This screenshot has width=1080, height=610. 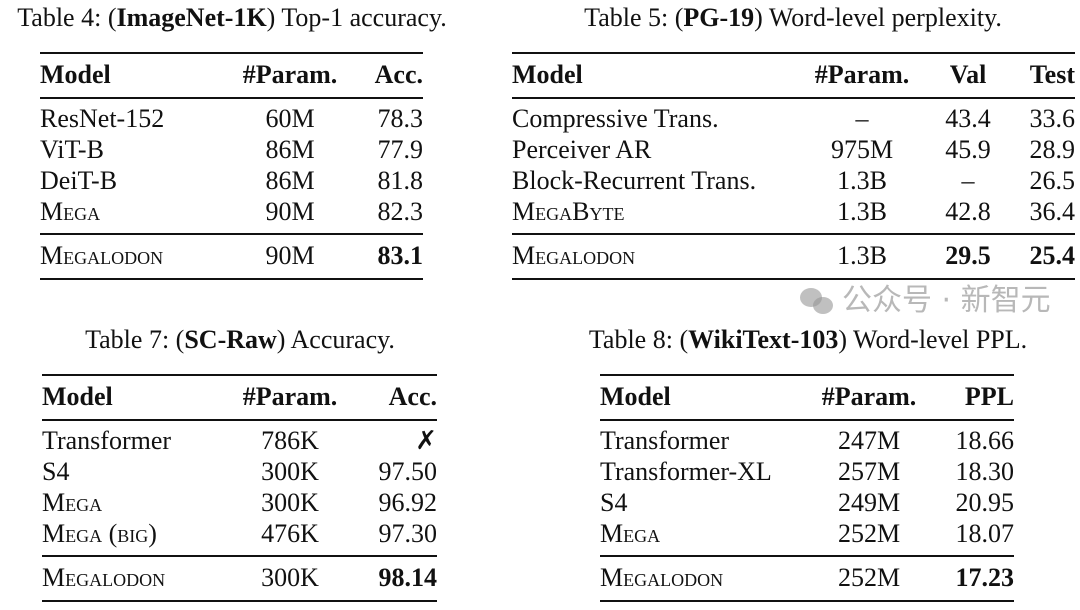 What do you see at coordinates (968, 74) in the screenshot?
I see `column-header: Val` at bounding box center [968, 74].